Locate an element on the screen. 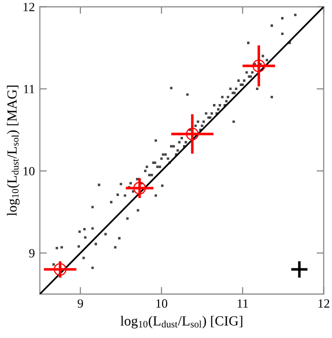 This screenshot has height=338, width=332. x-tick-label: 11 is located at coordinates (243, 303).